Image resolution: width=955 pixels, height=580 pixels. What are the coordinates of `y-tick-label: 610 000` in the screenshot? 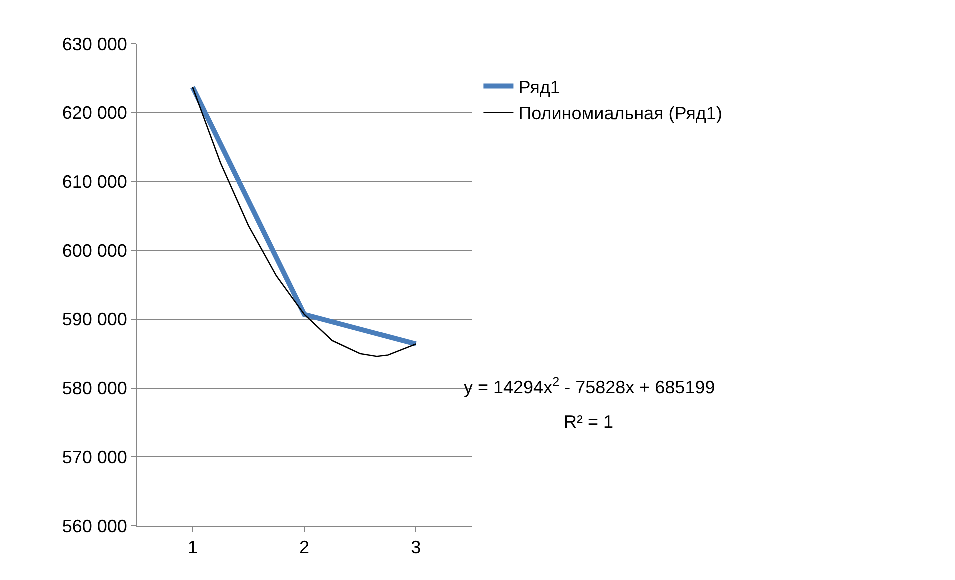 It's located at (95, 182).